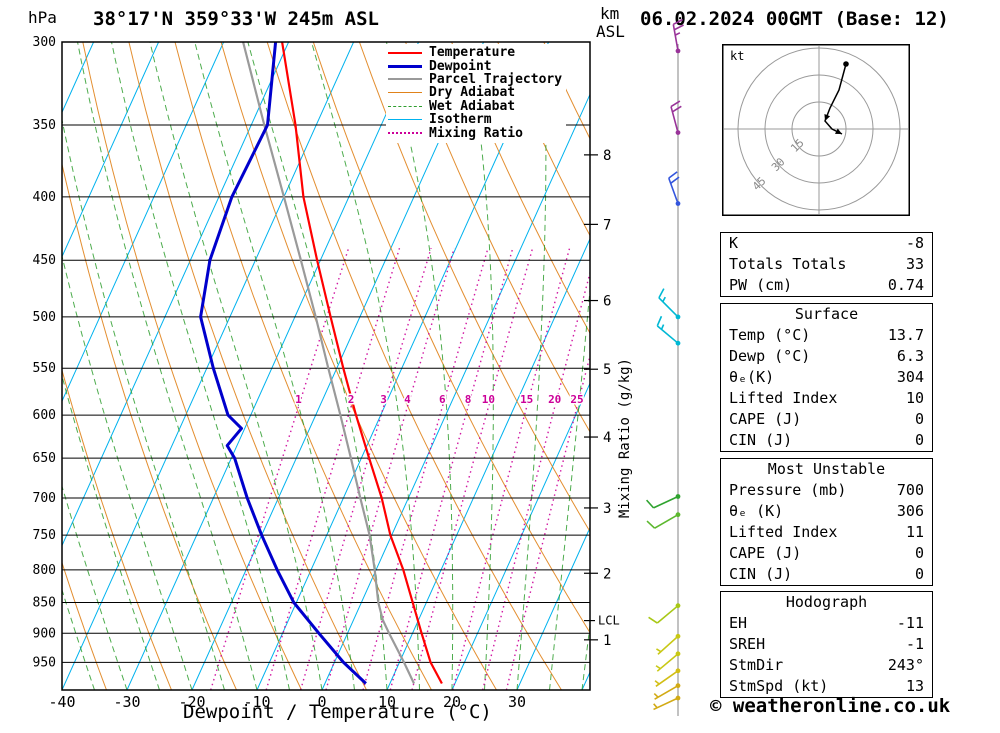 This screenshot has width=1000, height=733. Describe the element at coordinates (44, 458) in the screenshot. I see `pressure-tick-label: 650` at that location.